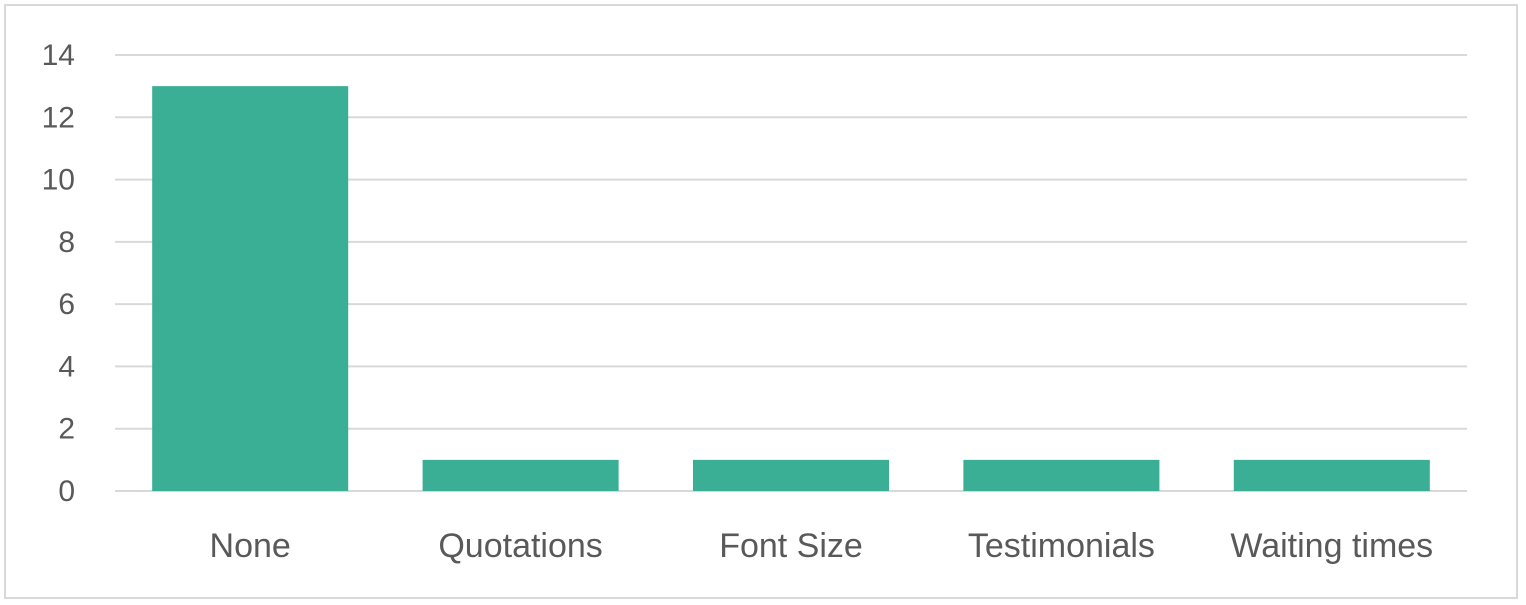  I want to click on y-tick-label: 4, so click(66, 366).